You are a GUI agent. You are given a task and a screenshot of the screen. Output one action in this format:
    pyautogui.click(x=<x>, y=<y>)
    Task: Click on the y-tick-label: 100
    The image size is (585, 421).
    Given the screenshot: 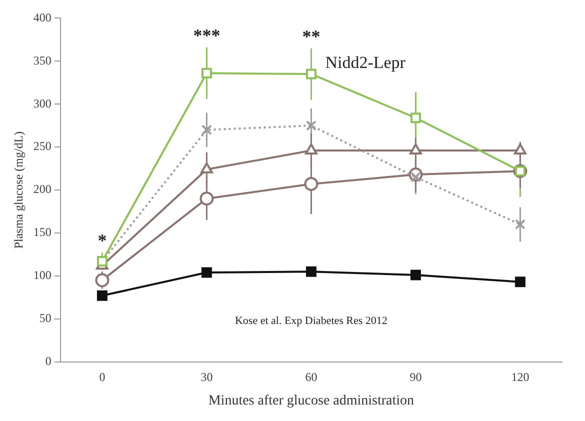 What is the action you would take?
    pyautogui.click(x=42, y=275)
    